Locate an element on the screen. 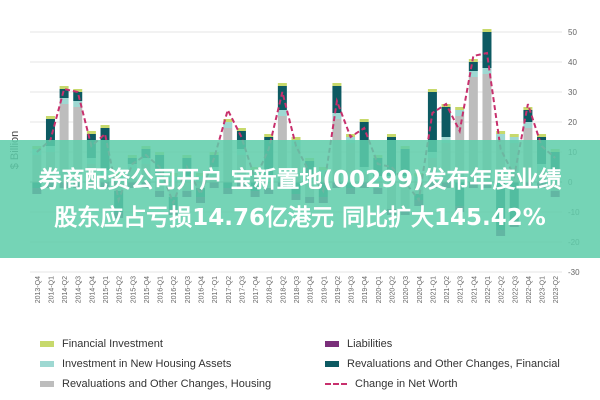 This screenshot has height=400, width=600. x-tick-label: 2018-Q3 is located at coordinates (297, 289).